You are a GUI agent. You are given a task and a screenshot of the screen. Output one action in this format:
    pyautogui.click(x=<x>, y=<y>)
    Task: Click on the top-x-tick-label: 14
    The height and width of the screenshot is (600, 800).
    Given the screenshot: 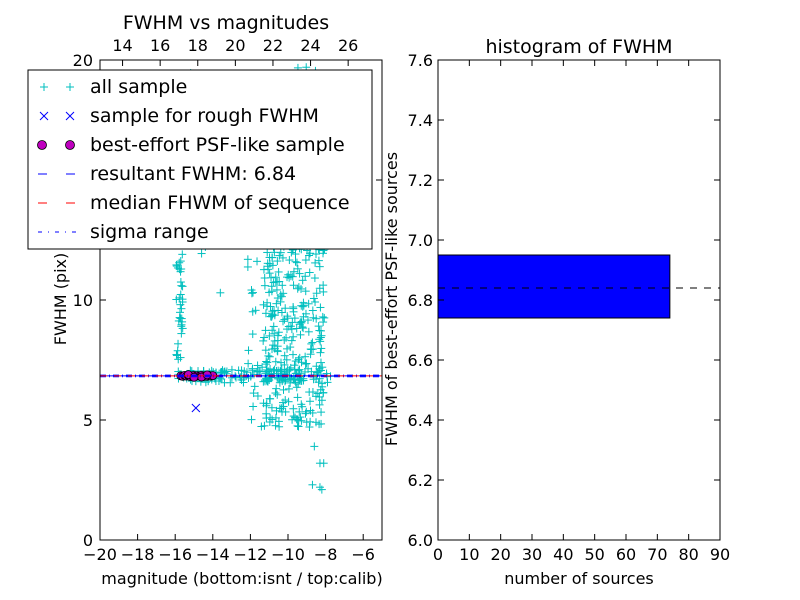 What is the action you would take?
    pyautogui.click(x=122, y=45)
    